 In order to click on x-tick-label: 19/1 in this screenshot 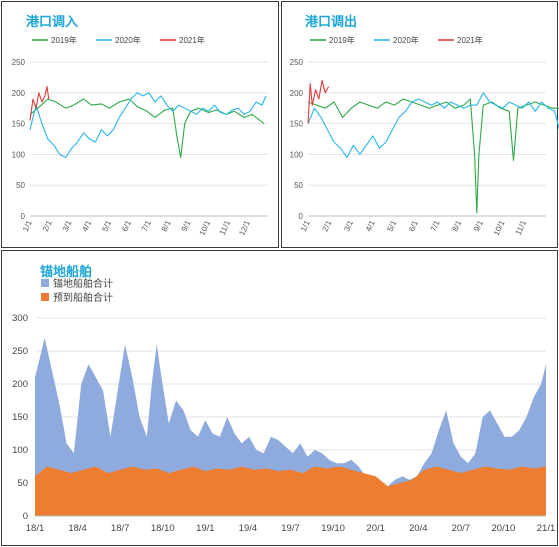, I will do `click(205, 528)`.